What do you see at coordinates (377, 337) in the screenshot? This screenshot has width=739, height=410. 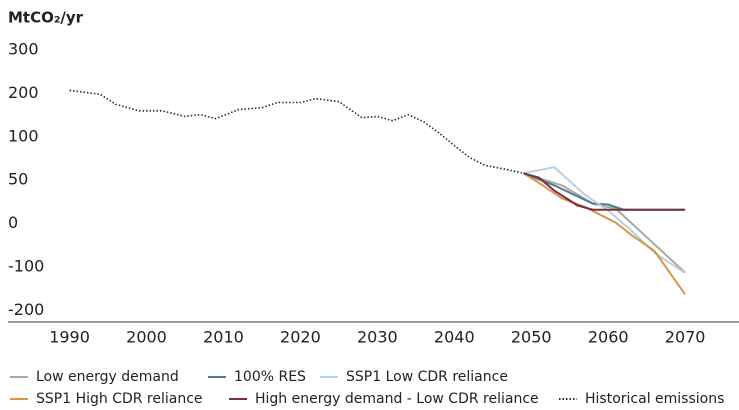 I see `x-tick-label: 2030` at bounding box center [377, 337].